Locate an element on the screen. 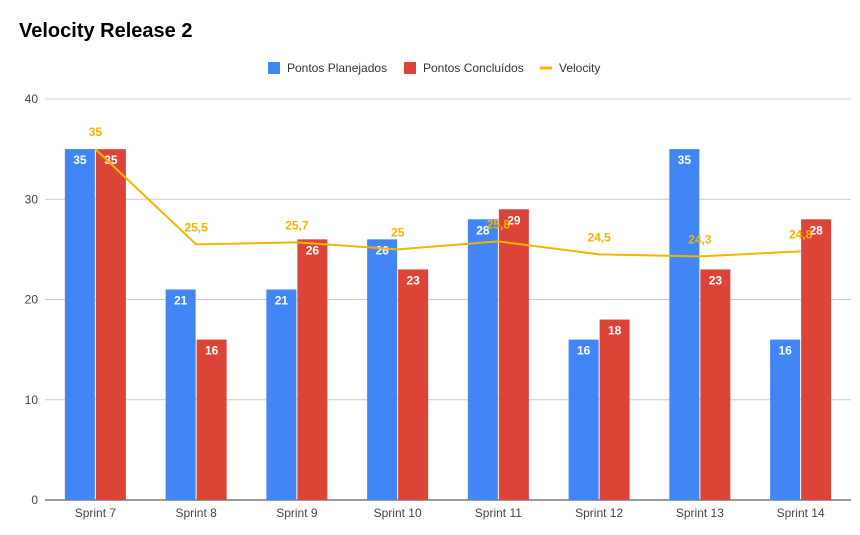 The width and height of the screenshot is (860, 535). velocity-value-label: 25,8 is located at coordinates (499, 224).